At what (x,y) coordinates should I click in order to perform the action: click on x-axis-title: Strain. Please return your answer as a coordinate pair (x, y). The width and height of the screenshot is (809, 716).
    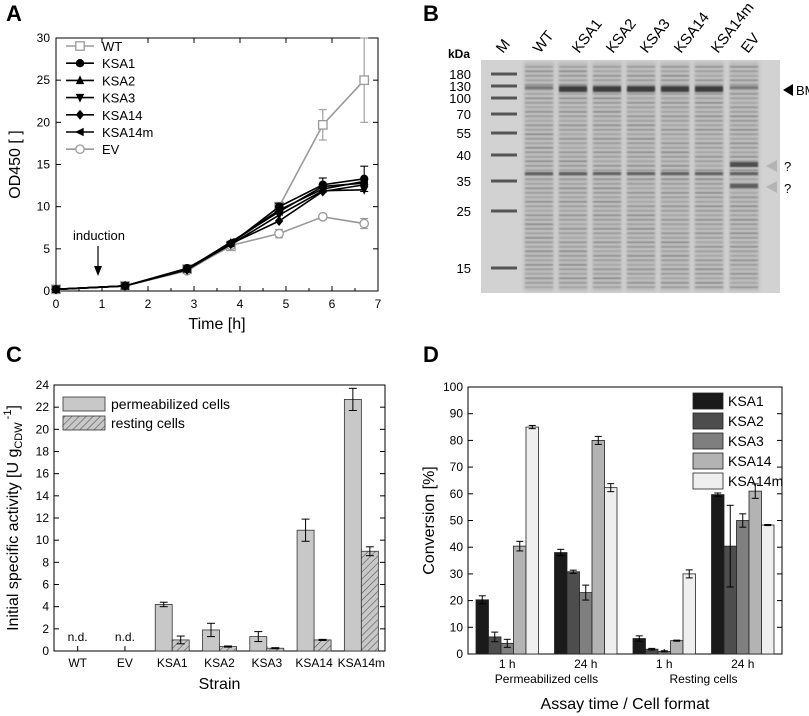
    Looking at the image, I should click on (220, 684).